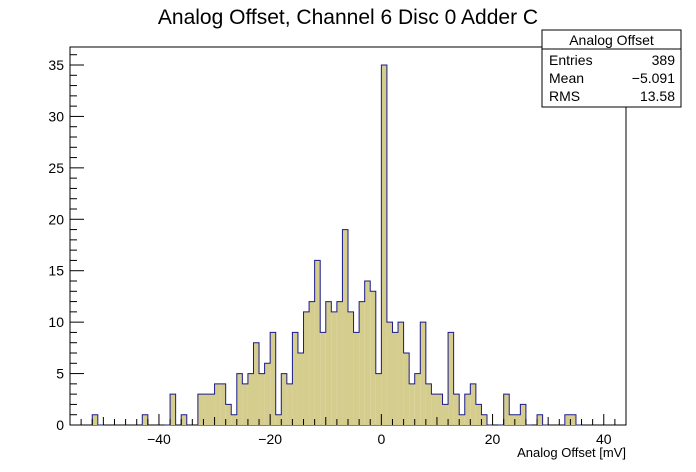  Describe the element at coordinates (56, 219) in the screenshot. I see `y-tick-label: 20` at that location.